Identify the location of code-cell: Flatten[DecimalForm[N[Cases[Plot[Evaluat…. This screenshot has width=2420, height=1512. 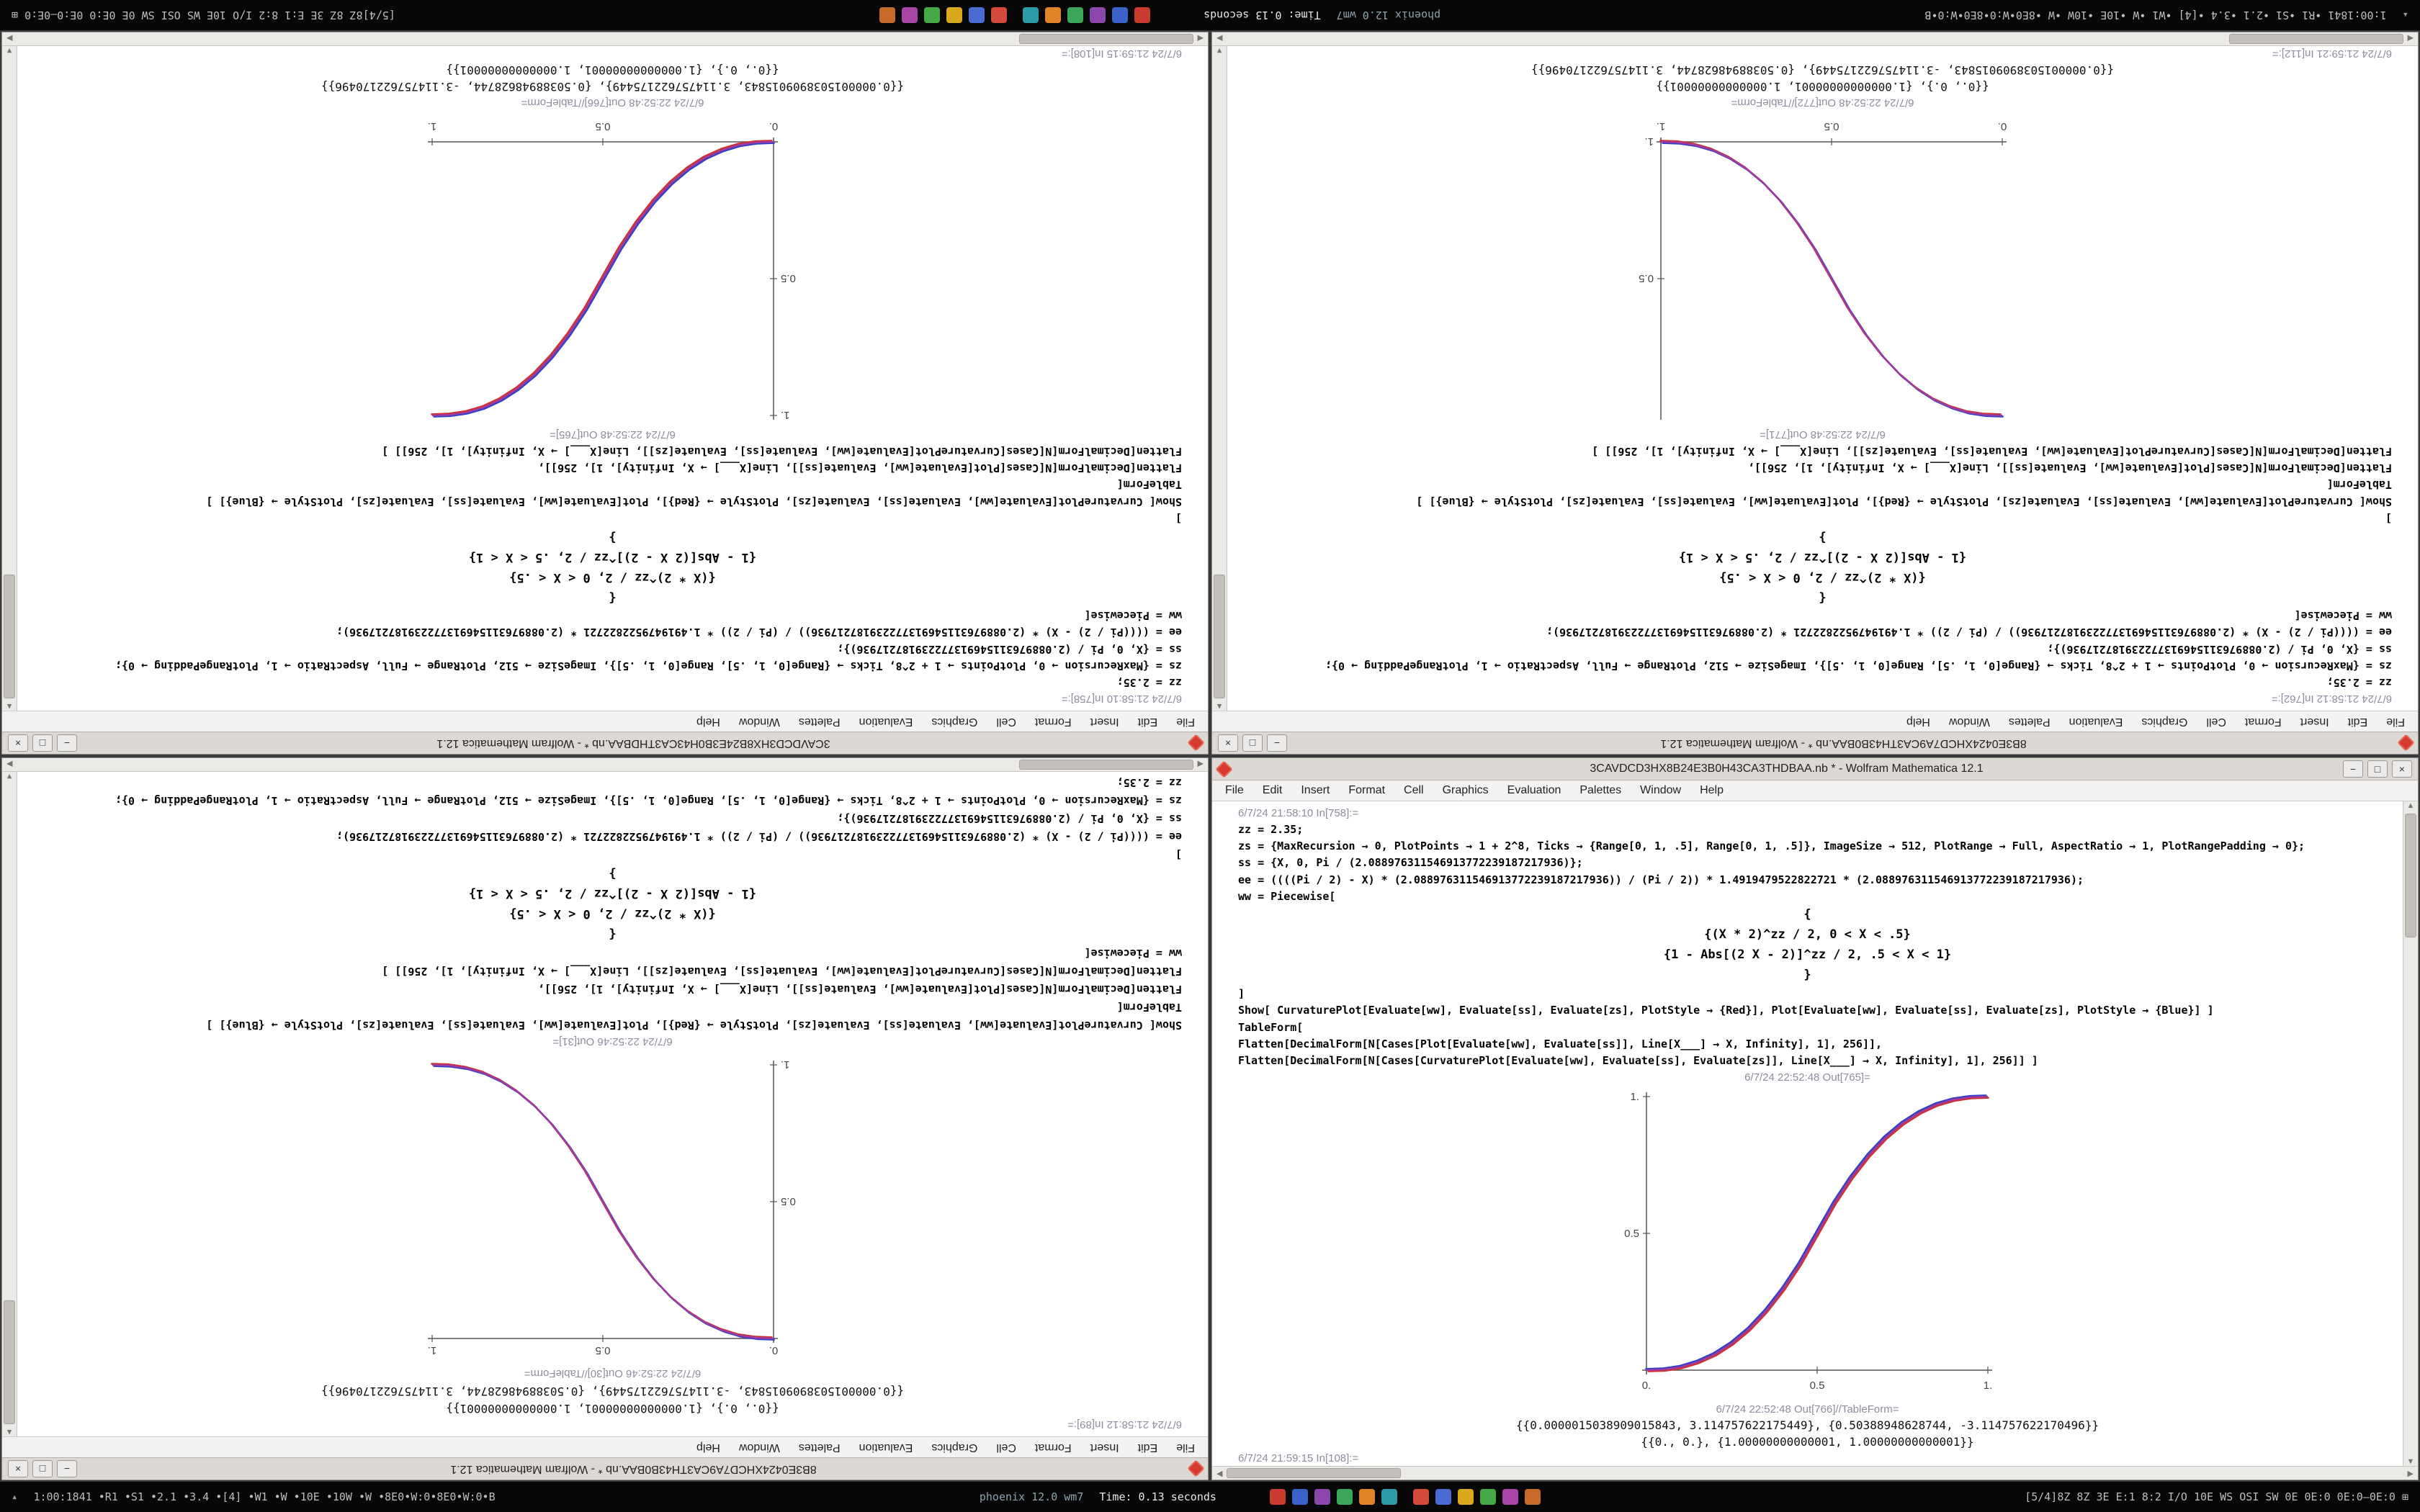
(2069, 468).